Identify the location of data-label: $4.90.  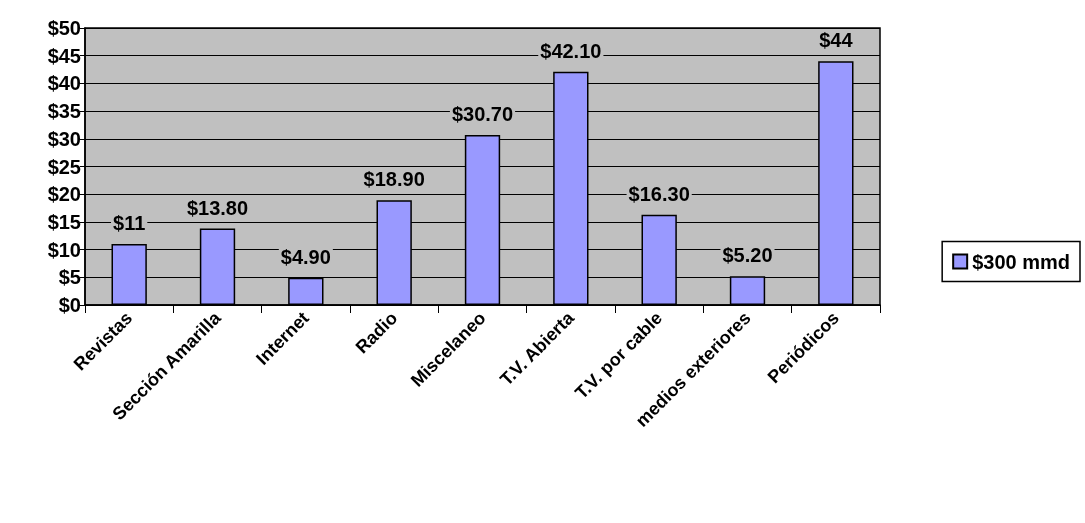
(305, 256).